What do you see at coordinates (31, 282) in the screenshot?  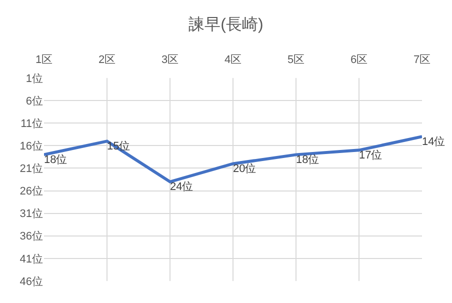 I see `y-tick-label: 46位` at bounding box center [31, 282].